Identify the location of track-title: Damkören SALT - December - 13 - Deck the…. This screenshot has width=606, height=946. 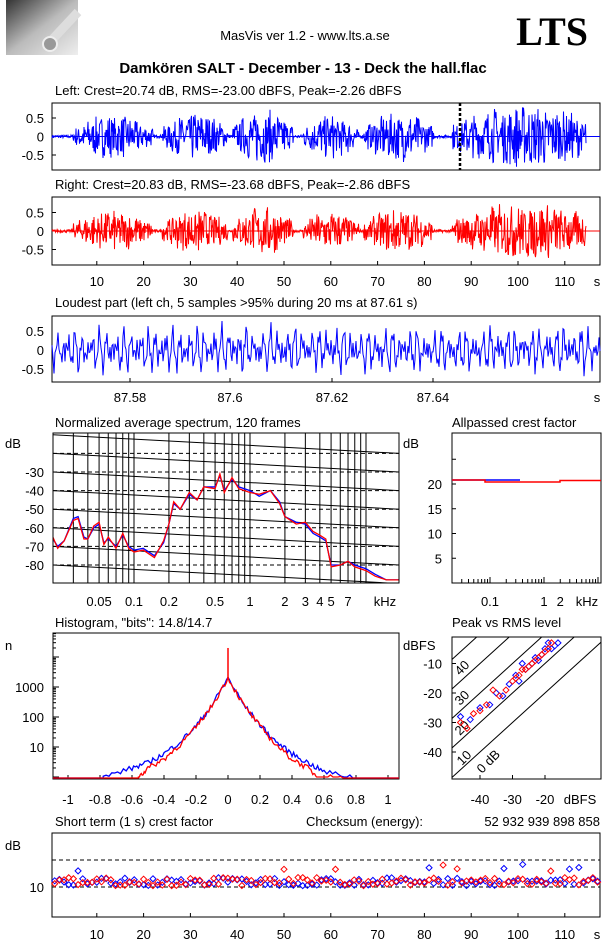
(302, 68).